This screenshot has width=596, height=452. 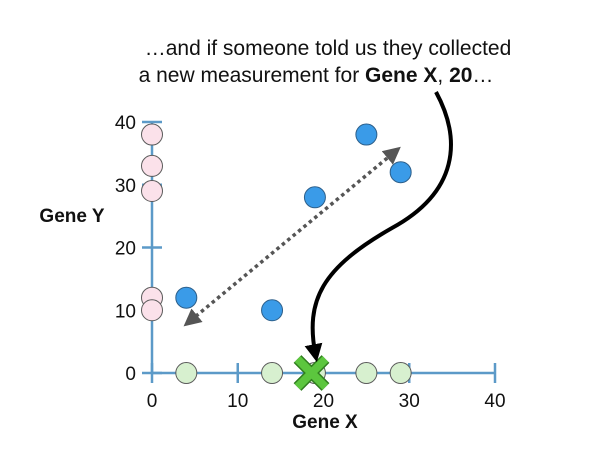 What do you see at coordinates (252, 75) in the screenshot?
I see `caption-text-2: a new measurement for` at bounding box center [252, 75].